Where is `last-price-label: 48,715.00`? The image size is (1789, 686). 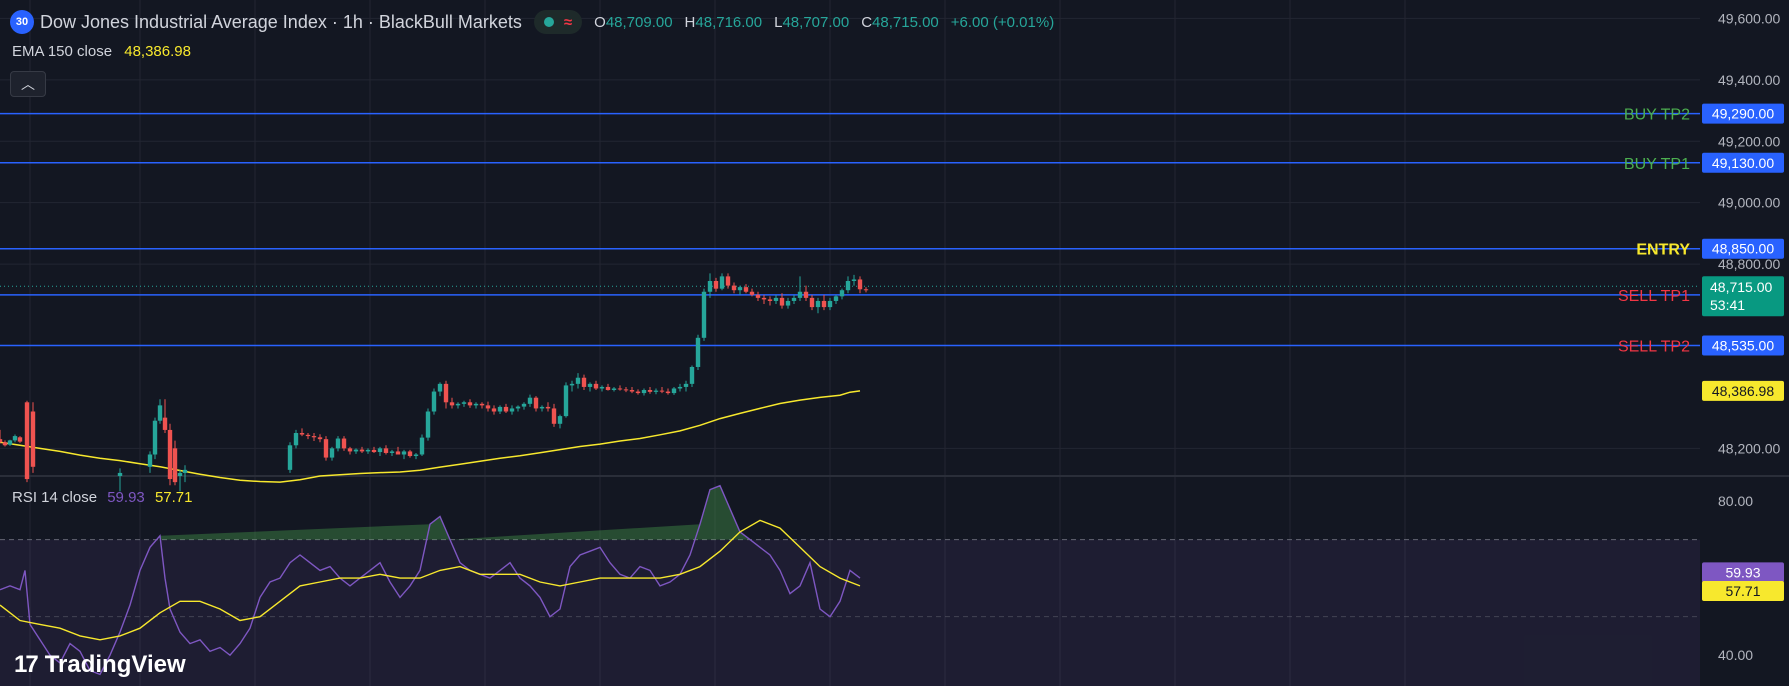
last-price-label: 48,715.00 is located at coordinates (1741, 287).